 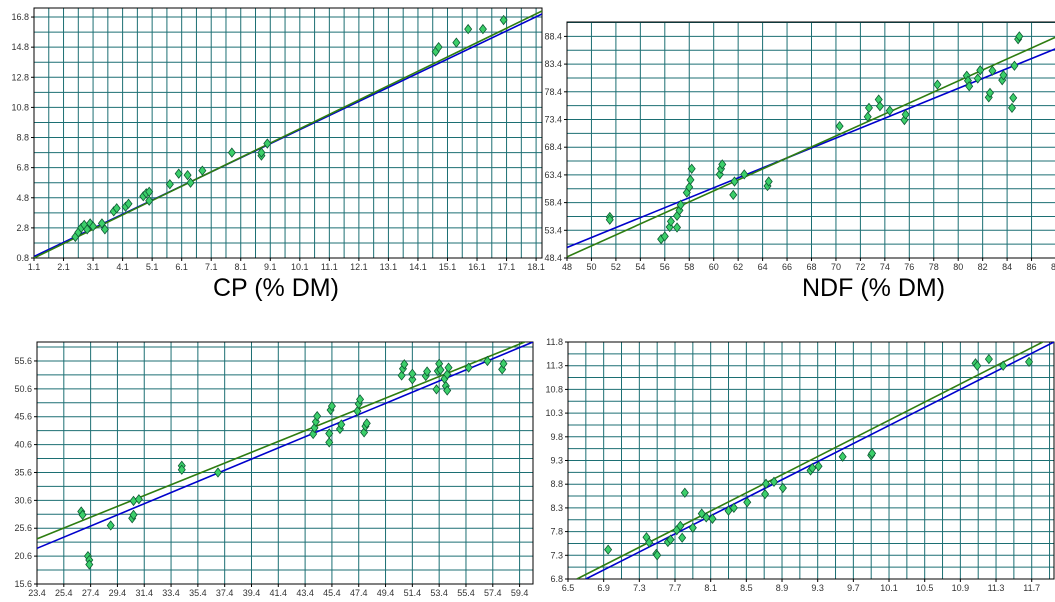 I want to click on x-tick-label: 23.4, so click(x=37, y=593).